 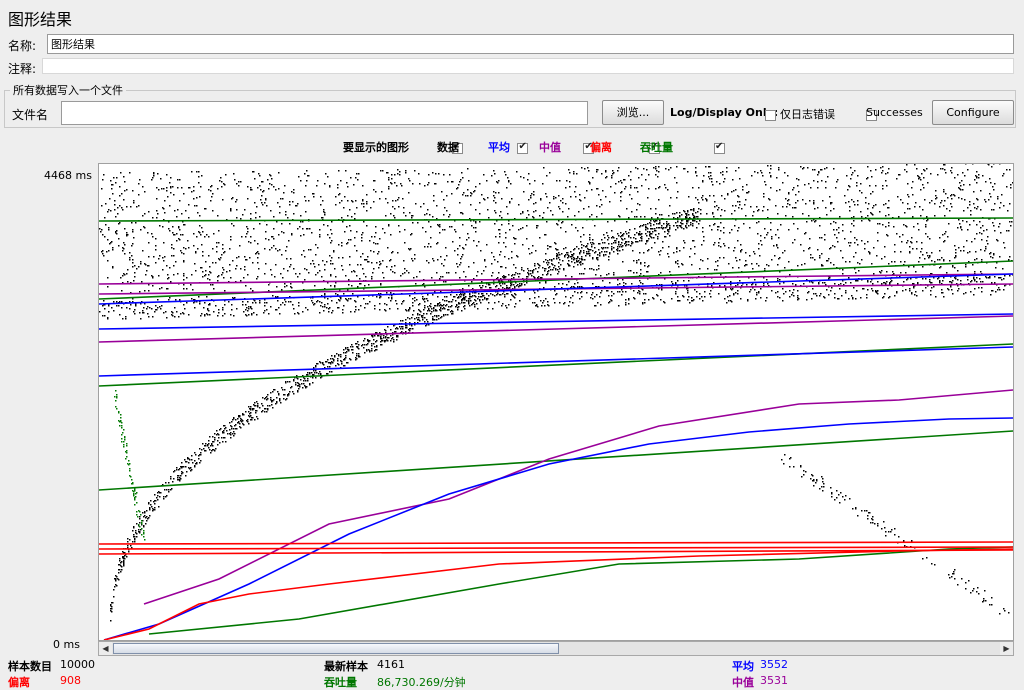 I want to click on file-group-title: 所有数据写入一个文件, so click(x=68, y=90).